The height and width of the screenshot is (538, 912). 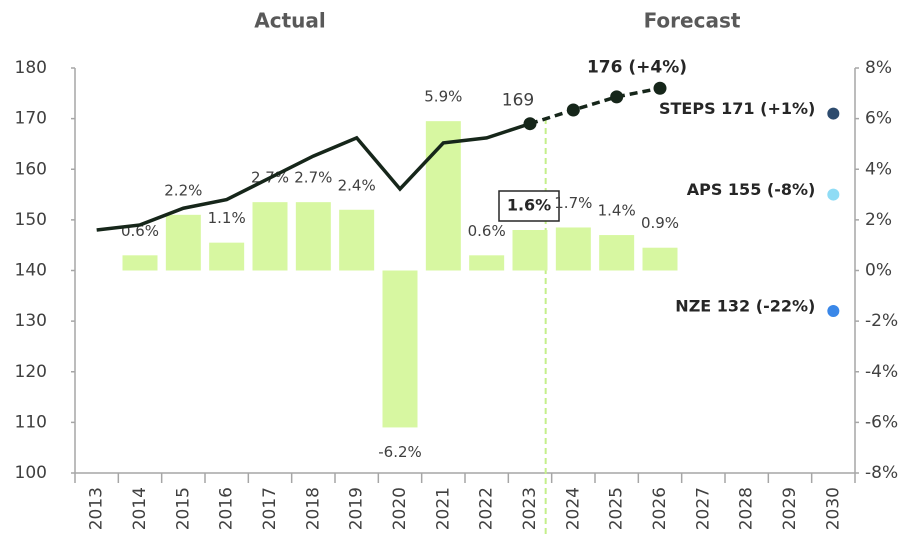 I want to click on y2-tick-label: 0%, so click(x=878, y=271).